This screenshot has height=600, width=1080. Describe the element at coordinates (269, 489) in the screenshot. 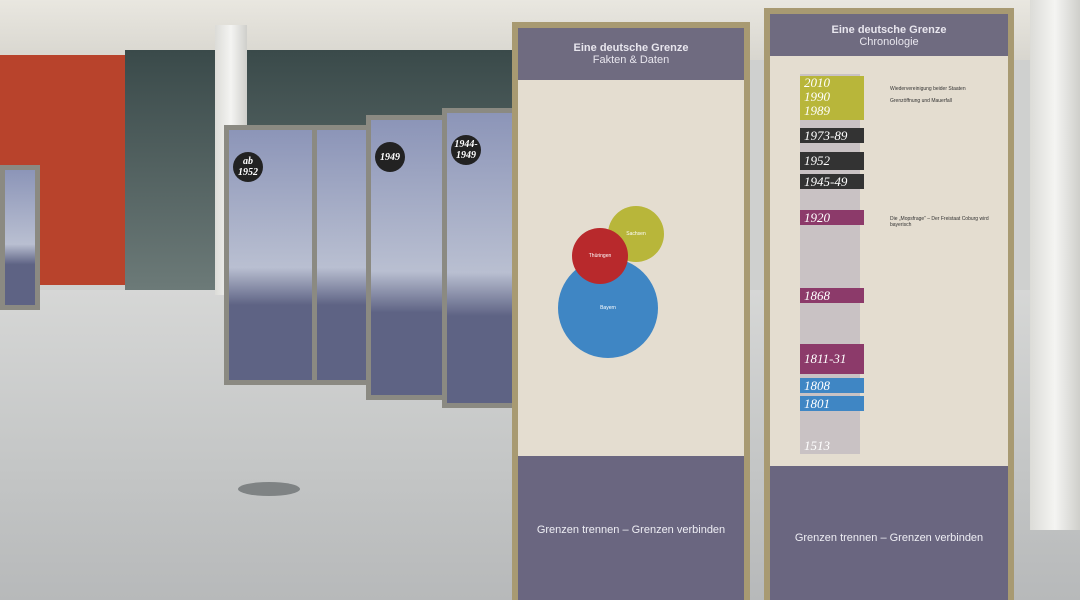

I see `floor-drain` at that location.